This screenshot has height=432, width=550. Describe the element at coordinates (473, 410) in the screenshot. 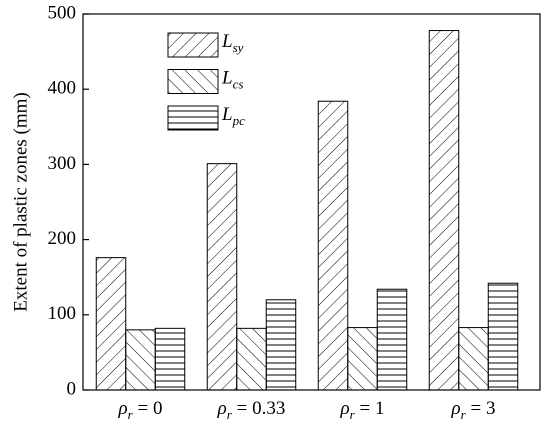

I see `x-tick-label: ρr = 3` at that location.